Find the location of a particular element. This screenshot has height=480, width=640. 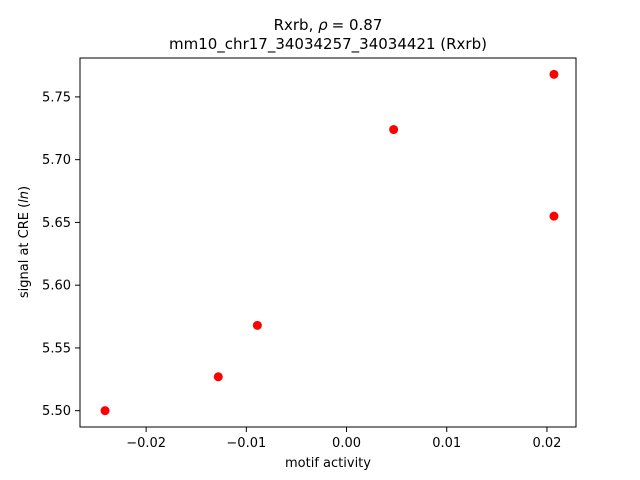

y-tick-label: 5.65 is located at coordinates (56, 223).